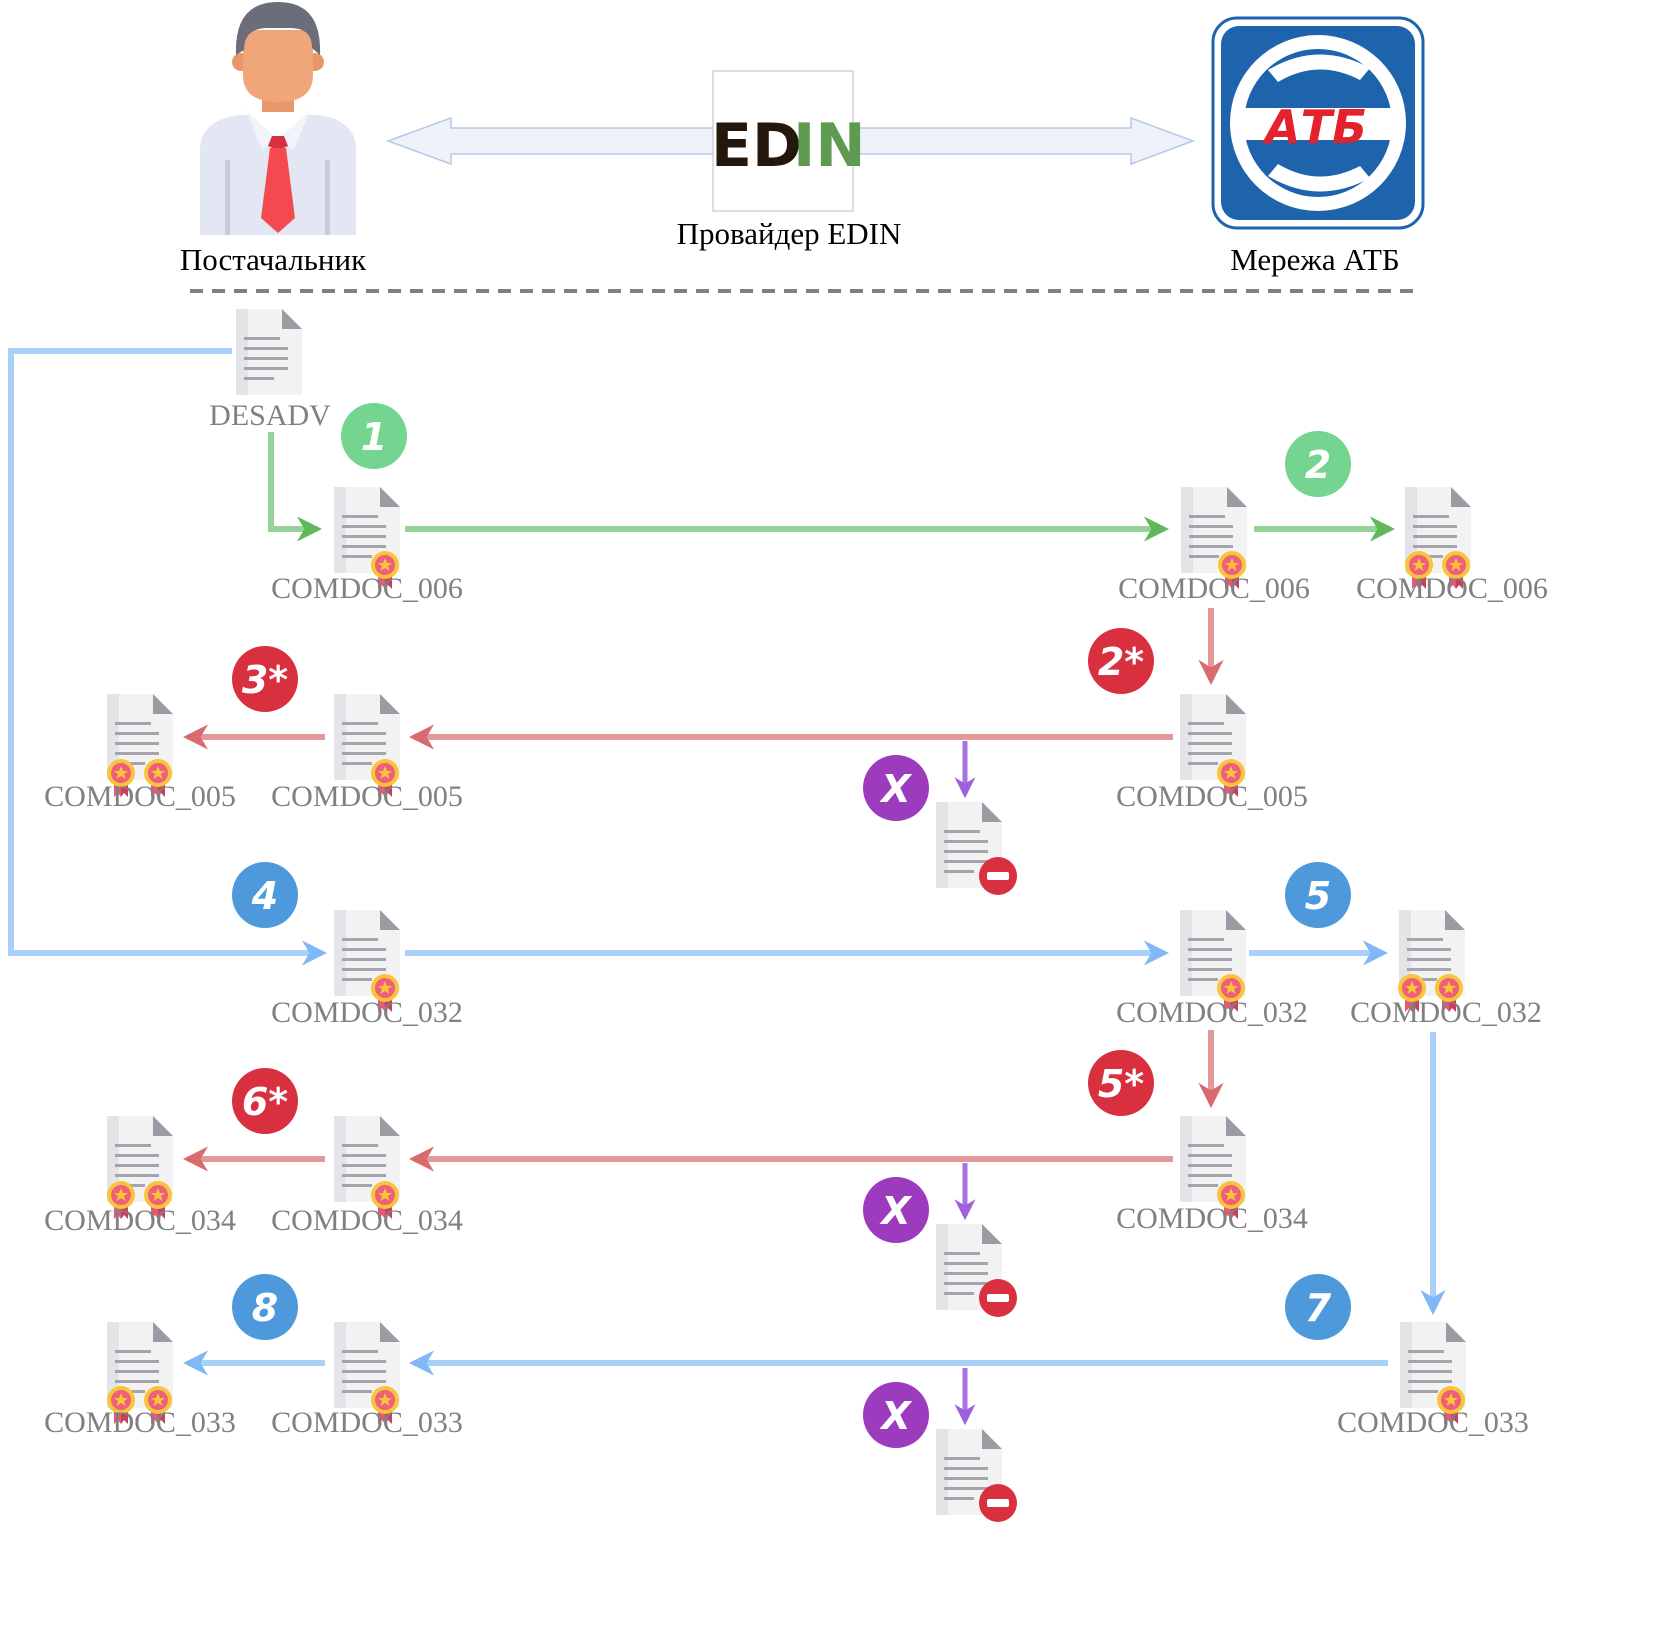 The width and height of the screenshot is (1673, 1626). I want to click on svg-text: 6*, so click(265, 1102).